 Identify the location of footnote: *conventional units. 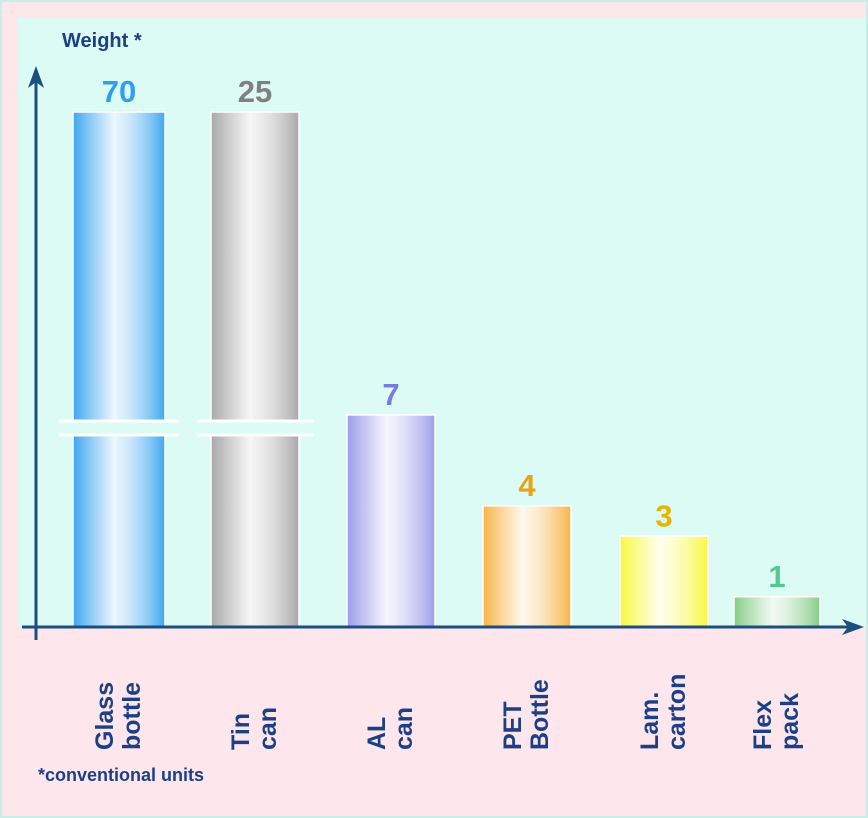
(121, 775).